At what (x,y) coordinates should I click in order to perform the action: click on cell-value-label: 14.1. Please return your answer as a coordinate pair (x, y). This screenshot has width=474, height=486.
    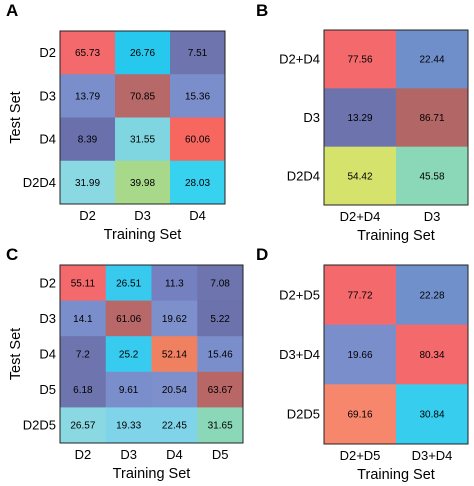
    Looking at the image, I should click on (83, 319).